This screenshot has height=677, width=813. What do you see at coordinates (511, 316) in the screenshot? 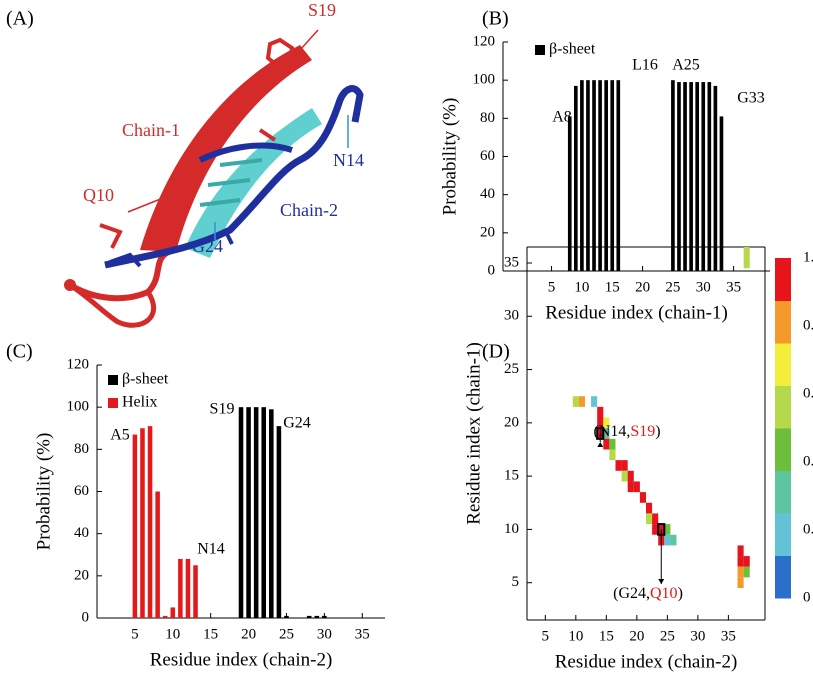
I see `y-tick-label: 30` at bounding box center [511, 316].